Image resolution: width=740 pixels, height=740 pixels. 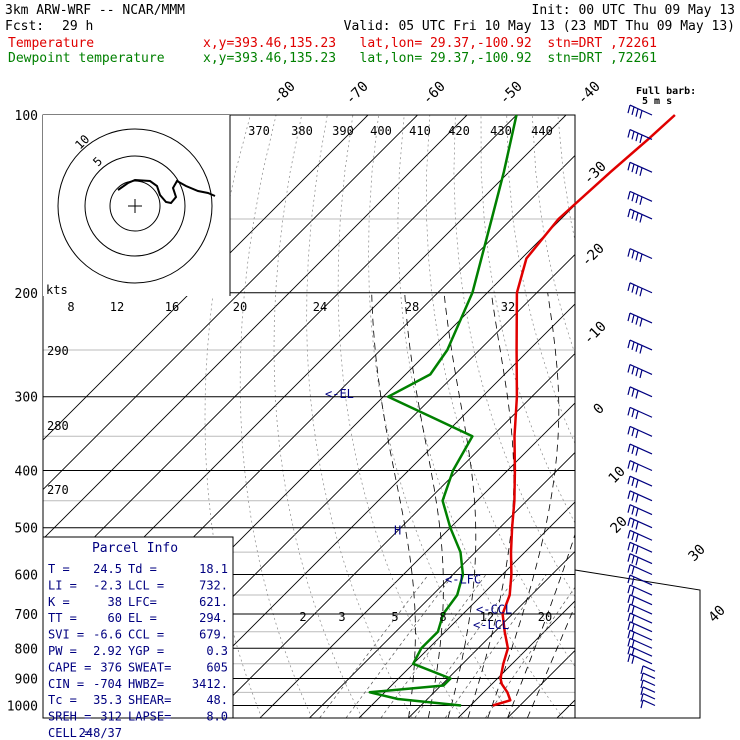 I want to click on pressure-tick-label: 300, so click(x=26, y=398).